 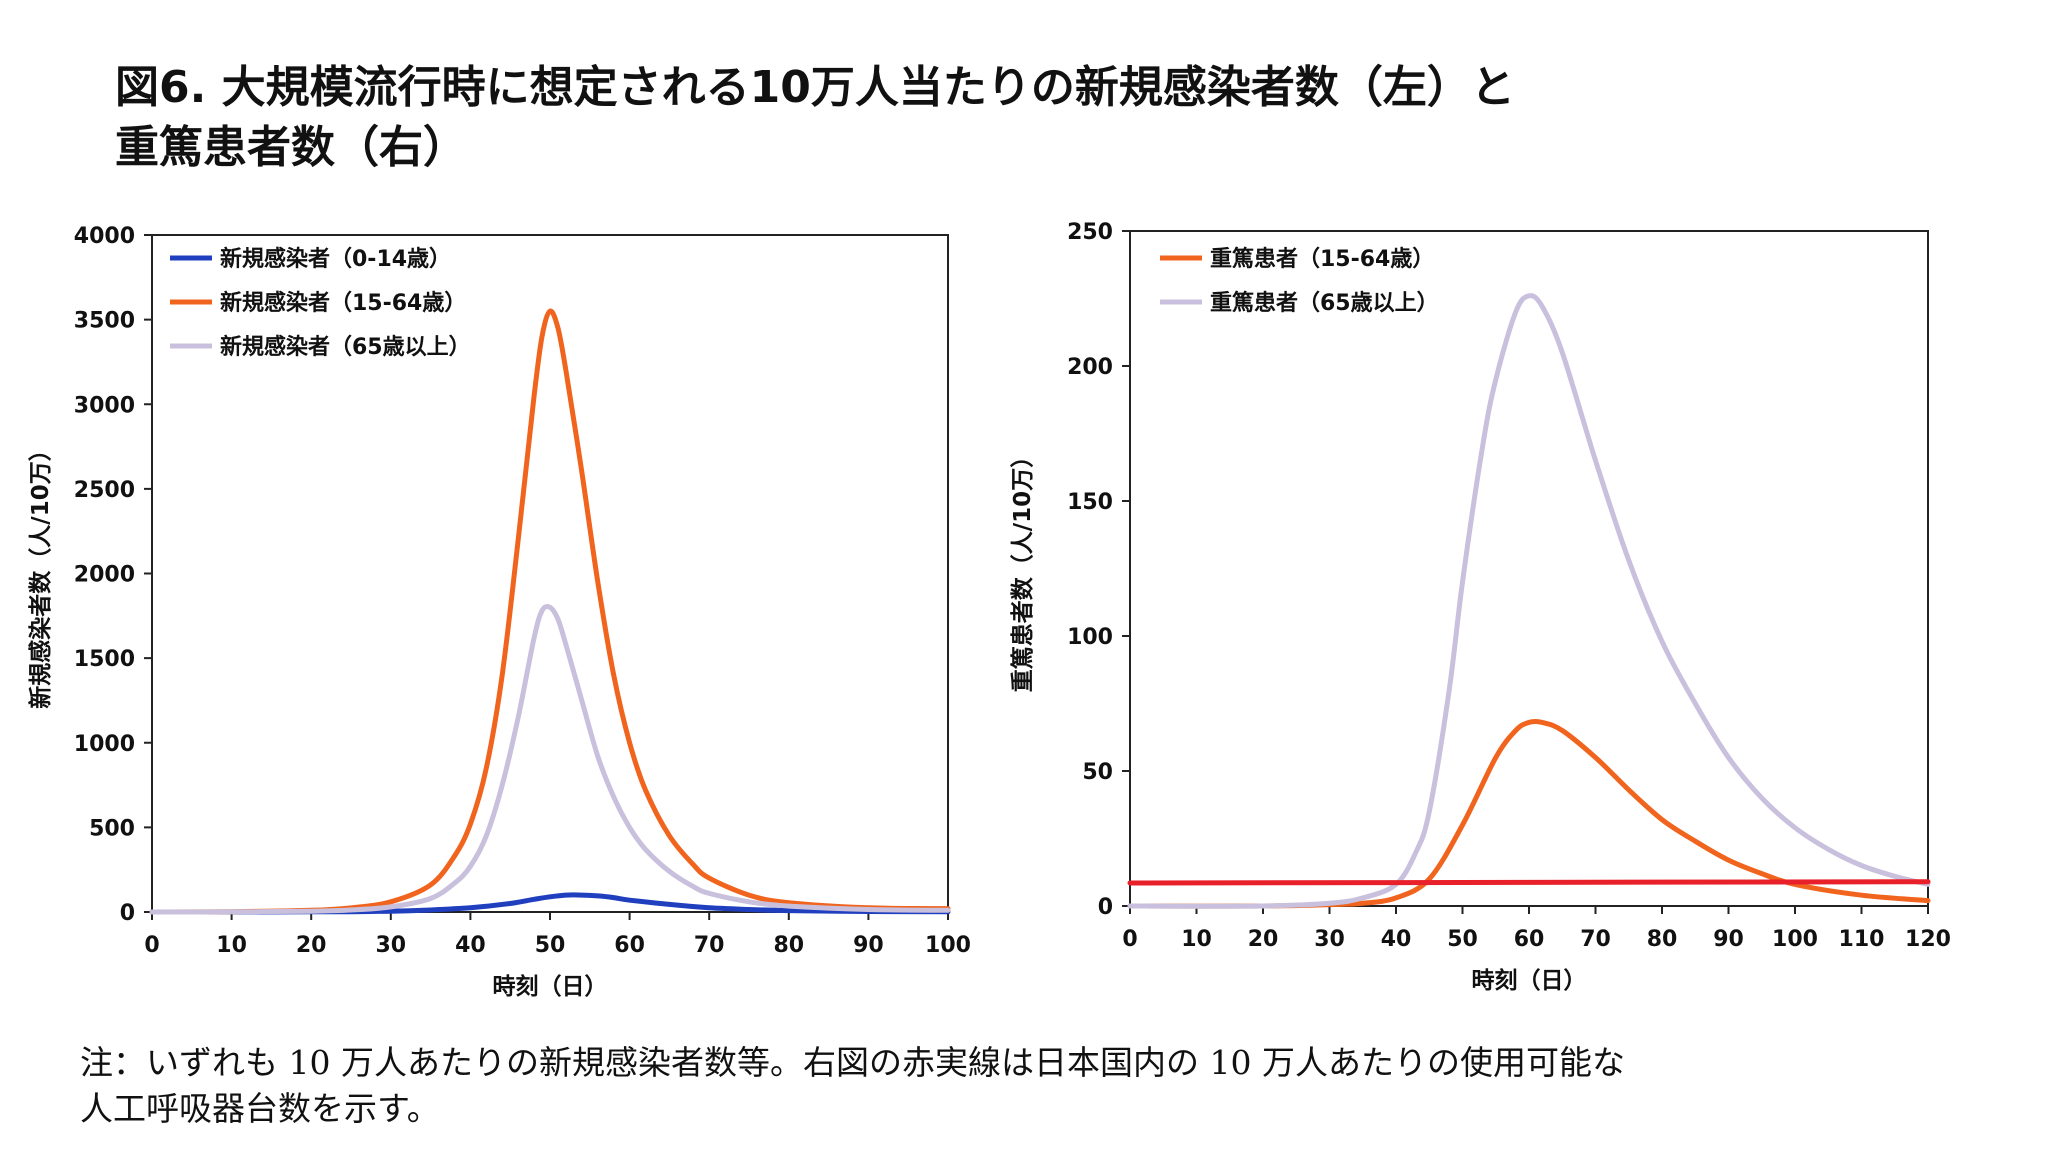 I want to click on y-tick-label: 50, so click(x=1097, y=772).